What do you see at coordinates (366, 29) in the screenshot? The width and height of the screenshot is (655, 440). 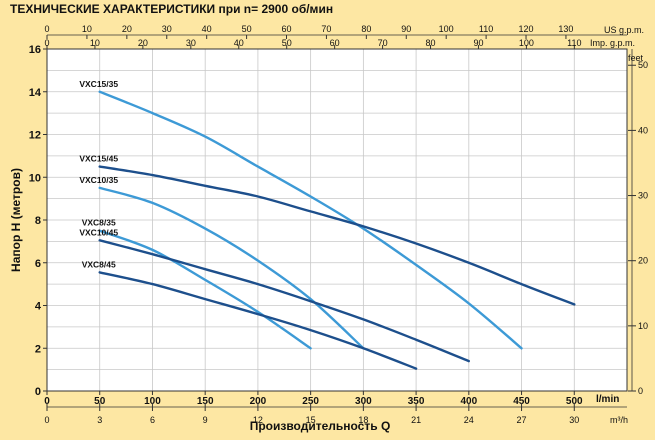 I see `us-gpm-tick-label: 80` at bounding box center [366, 29].